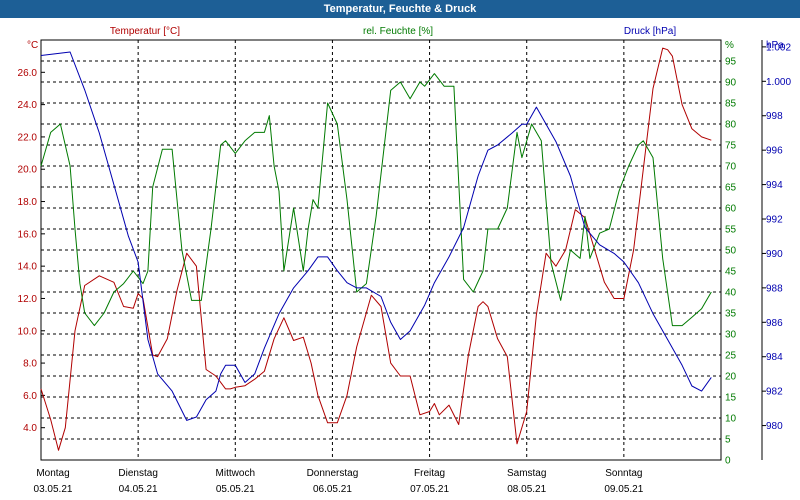 The image size is (800, 500). What do you see at coordinates (235, 473) in the screenshot?
I see `x-tick-day-label: Mittwoch` at bounding box center [235, 473].